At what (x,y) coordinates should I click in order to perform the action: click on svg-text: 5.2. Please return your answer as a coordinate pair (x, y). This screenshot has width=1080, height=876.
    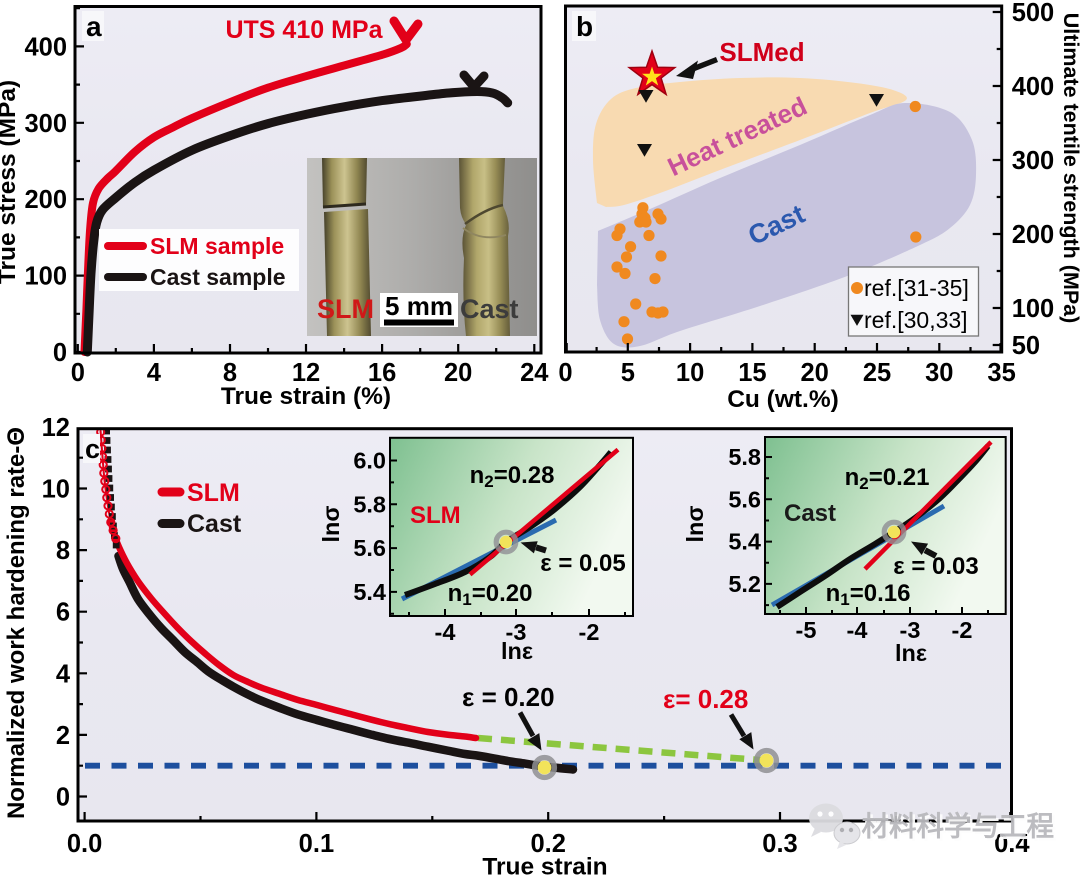
    Looking at the image, I should click on (744, 584).